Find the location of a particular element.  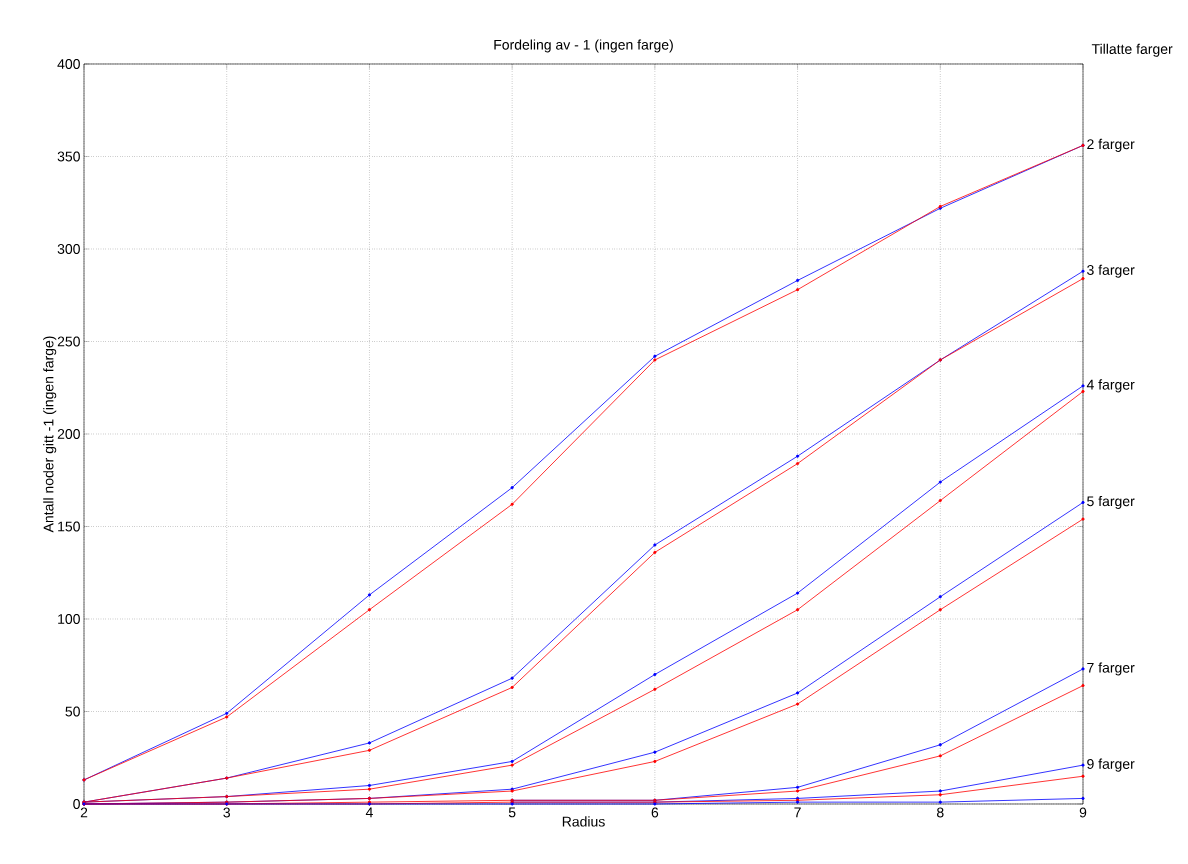

chart-title: Fordeling av - 1 (ingen farge) is located at coordinates (583, 46).